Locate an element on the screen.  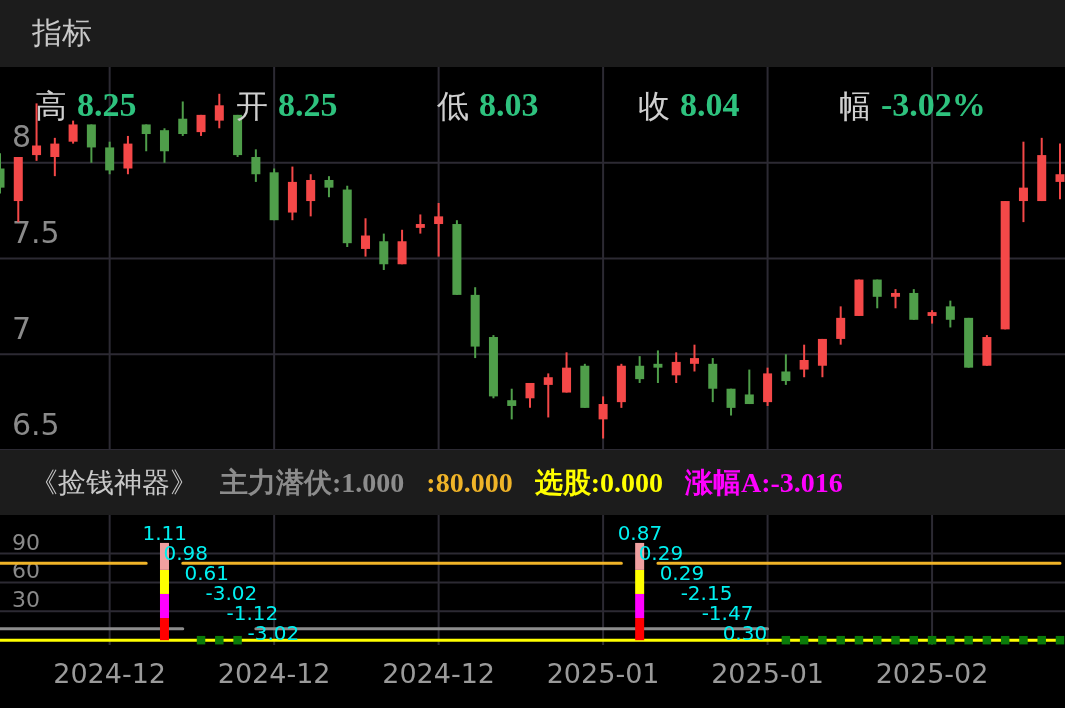
annotation: 幅 -3.02% is located at coordinates (912, 105).